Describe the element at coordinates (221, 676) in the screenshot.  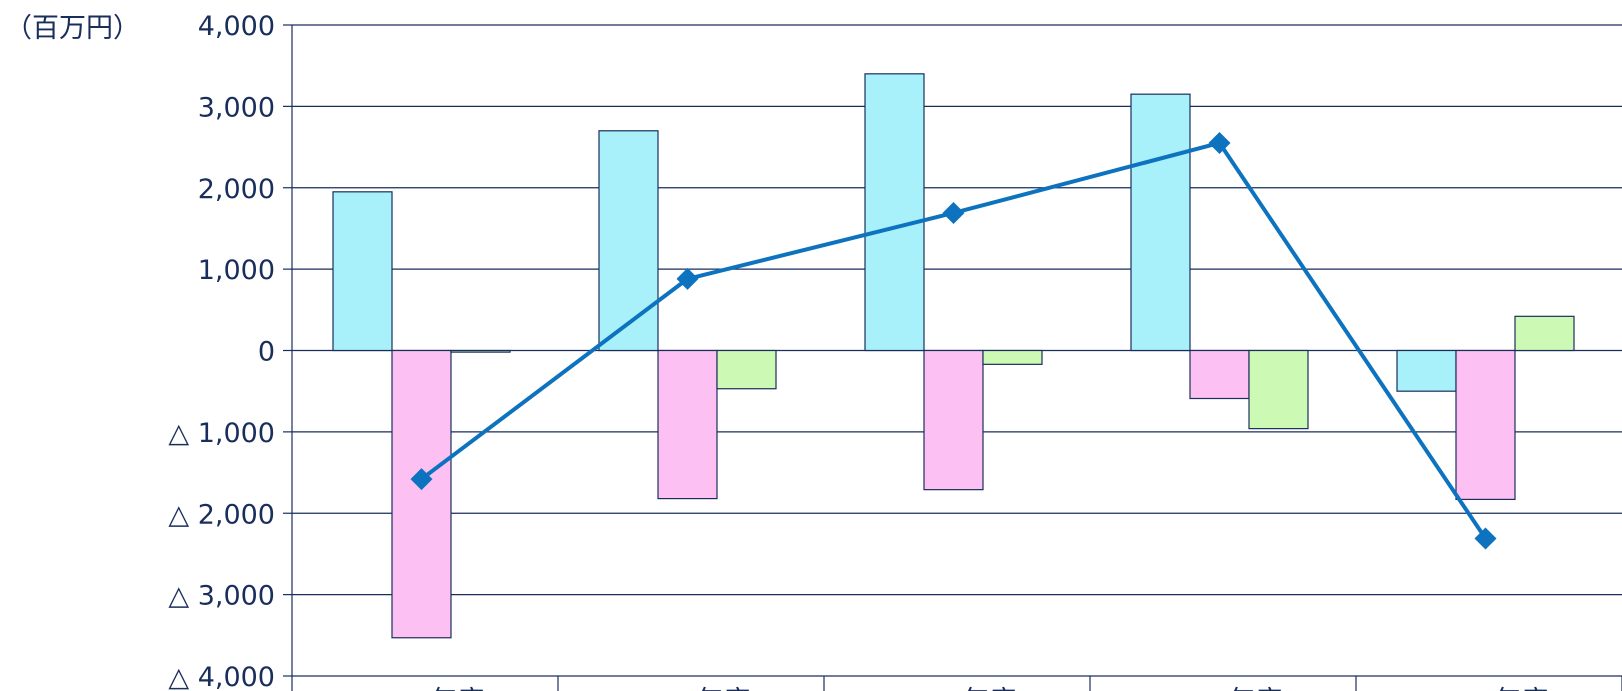
I see `y-tick-label: △ 4,000` at that location.